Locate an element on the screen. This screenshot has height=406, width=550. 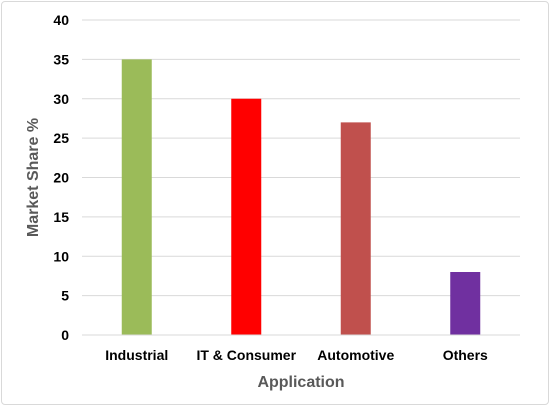
y-tick-labels: 0 5 10 15 20 25 30 35 40 is located at coordinates (61, 177).